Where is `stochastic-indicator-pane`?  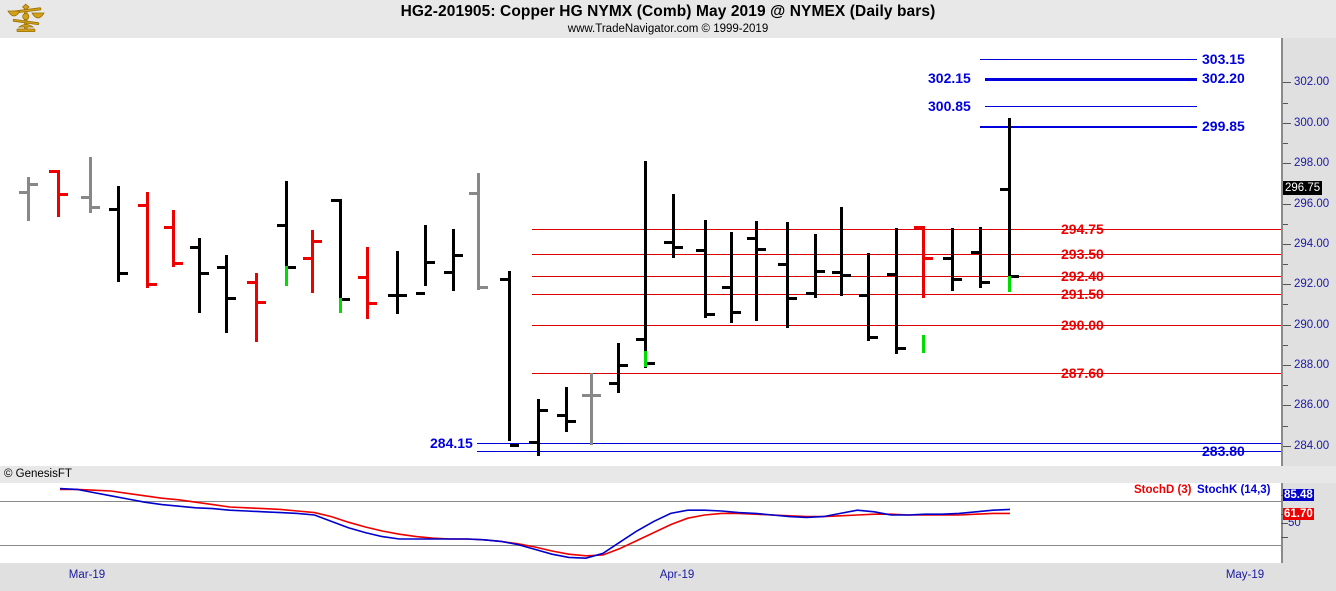 stochastic-indicator-pane is located at coordinates (640, 524).